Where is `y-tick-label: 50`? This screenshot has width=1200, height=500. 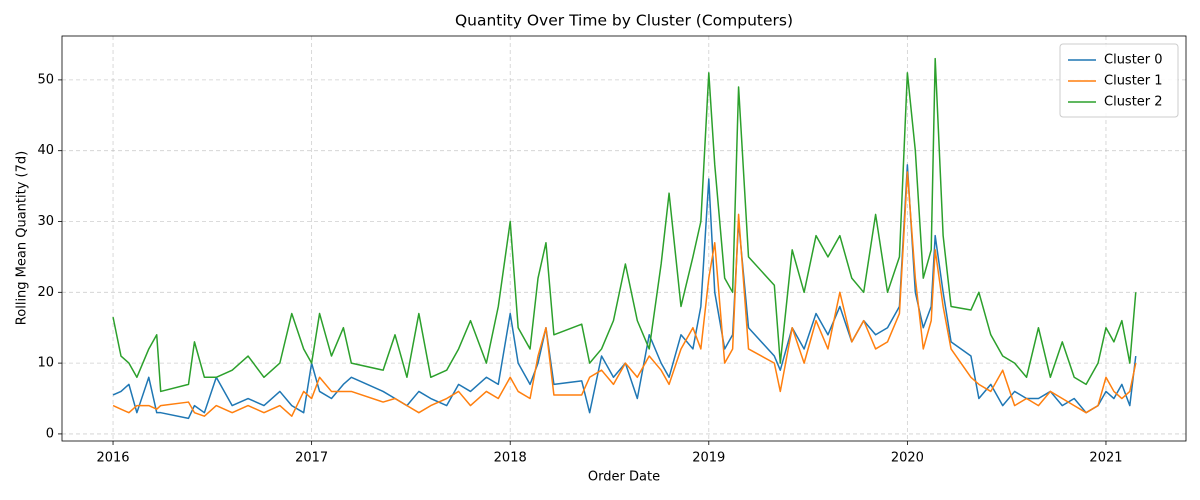
y-tick-label: 50 is located at coordinates (45, 79).